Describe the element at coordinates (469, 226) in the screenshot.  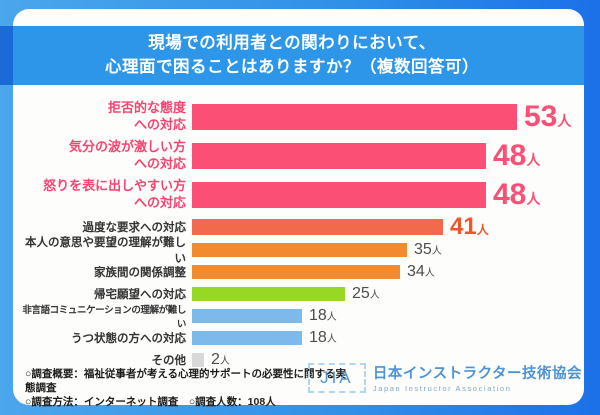
I see `bar-value: 41人` at that location.